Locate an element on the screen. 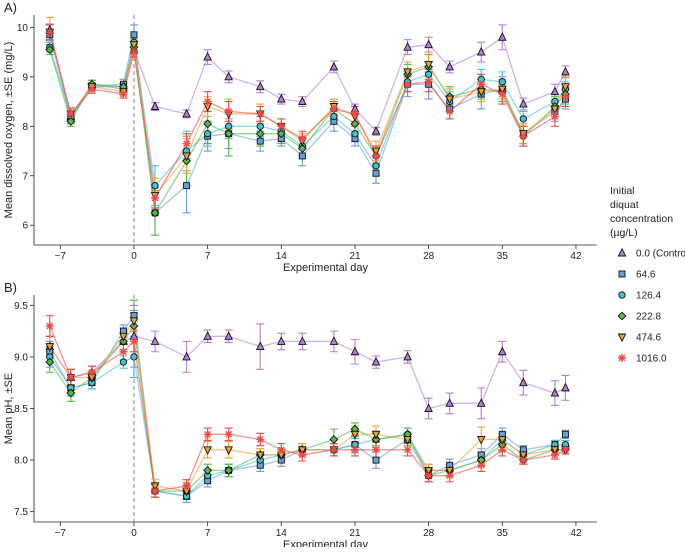  panel-a-x-tick-label: 28 is located at coordinates (429, 256).